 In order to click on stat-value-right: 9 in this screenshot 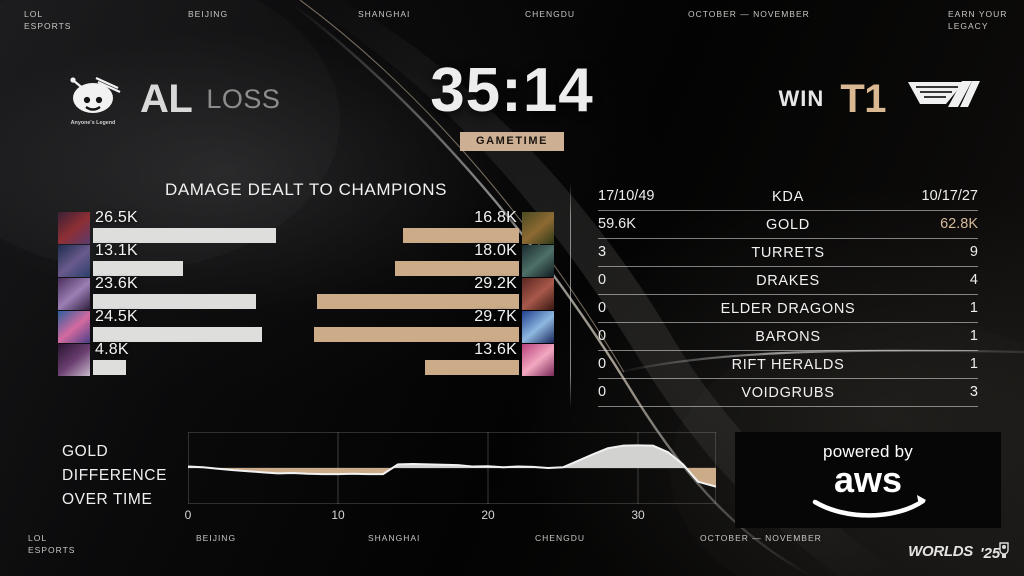, I will do `click(973, 252)`.